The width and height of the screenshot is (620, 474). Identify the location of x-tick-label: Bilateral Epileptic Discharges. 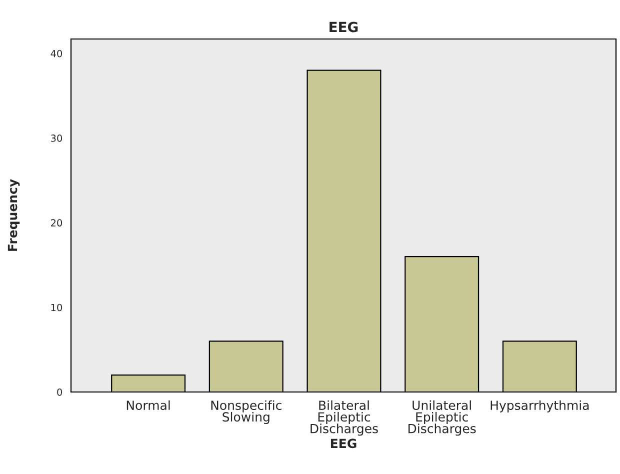
(344, 418).